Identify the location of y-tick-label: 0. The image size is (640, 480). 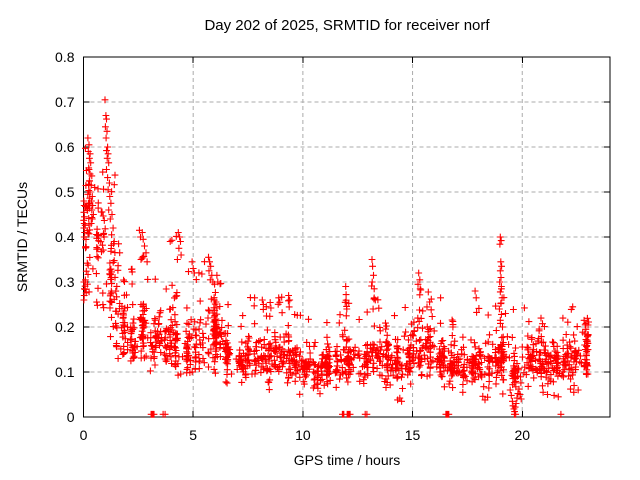
(71, 417).